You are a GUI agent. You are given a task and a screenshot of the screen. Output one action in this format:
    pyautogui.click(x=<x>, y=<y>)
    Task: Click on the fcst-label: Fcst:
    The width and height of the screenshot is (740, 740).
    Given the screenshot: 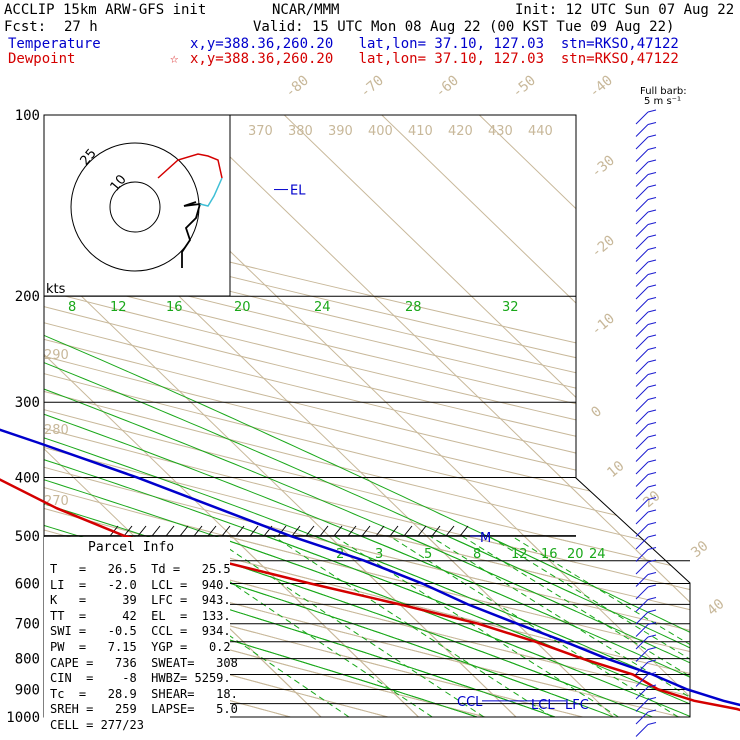 What is the action you would take?
    pyautogui.click(x=25, y=27)
    